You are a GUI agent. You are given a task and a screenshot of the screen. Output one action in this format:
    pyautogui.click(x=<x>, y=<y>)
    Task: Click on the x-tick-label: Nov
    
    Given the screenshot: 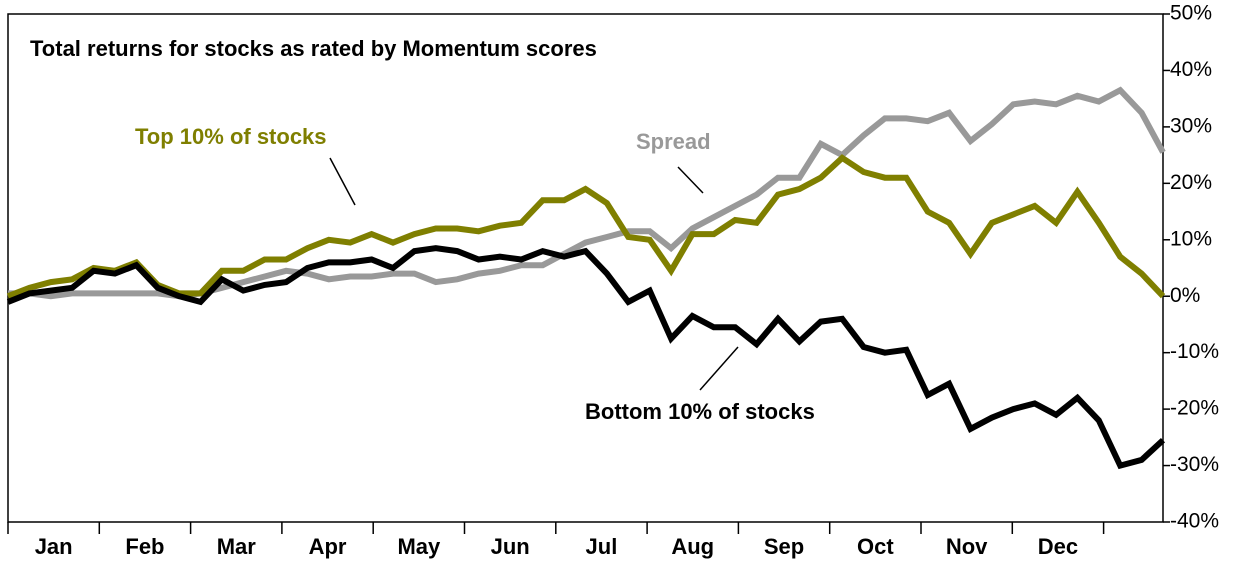 What is the action you would take?
    pyautogui.click(x=967, y=546)
    